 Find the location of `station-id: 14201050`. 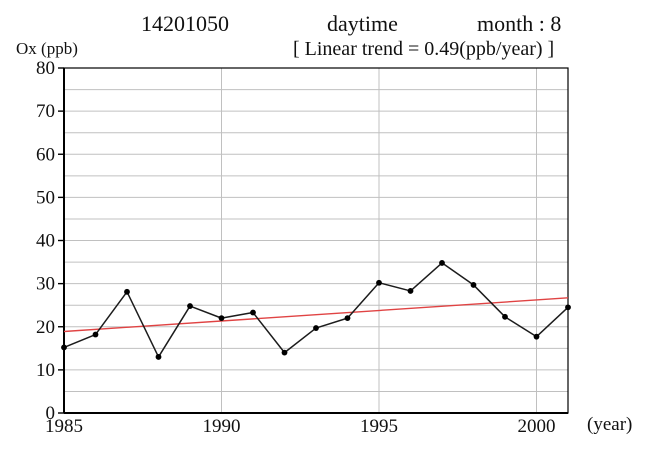

station-id: 14201050 is located at coordinates (185, 23).